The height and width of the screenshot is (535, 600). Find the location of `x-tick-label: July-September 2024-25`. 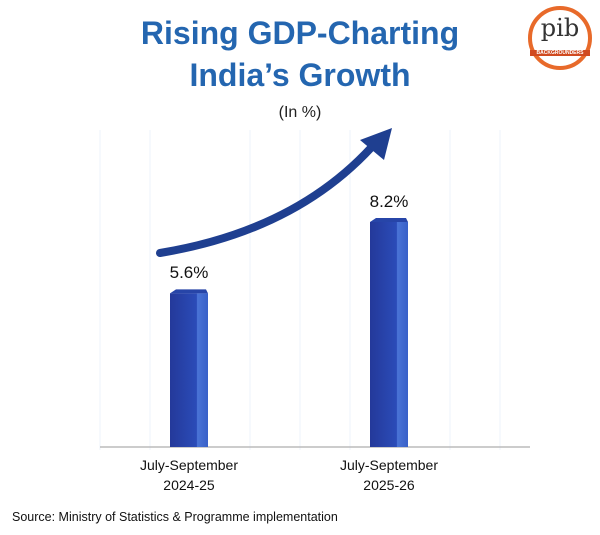

x-tick-label: July-September 2024-25 is located at coordinates (189, 475).